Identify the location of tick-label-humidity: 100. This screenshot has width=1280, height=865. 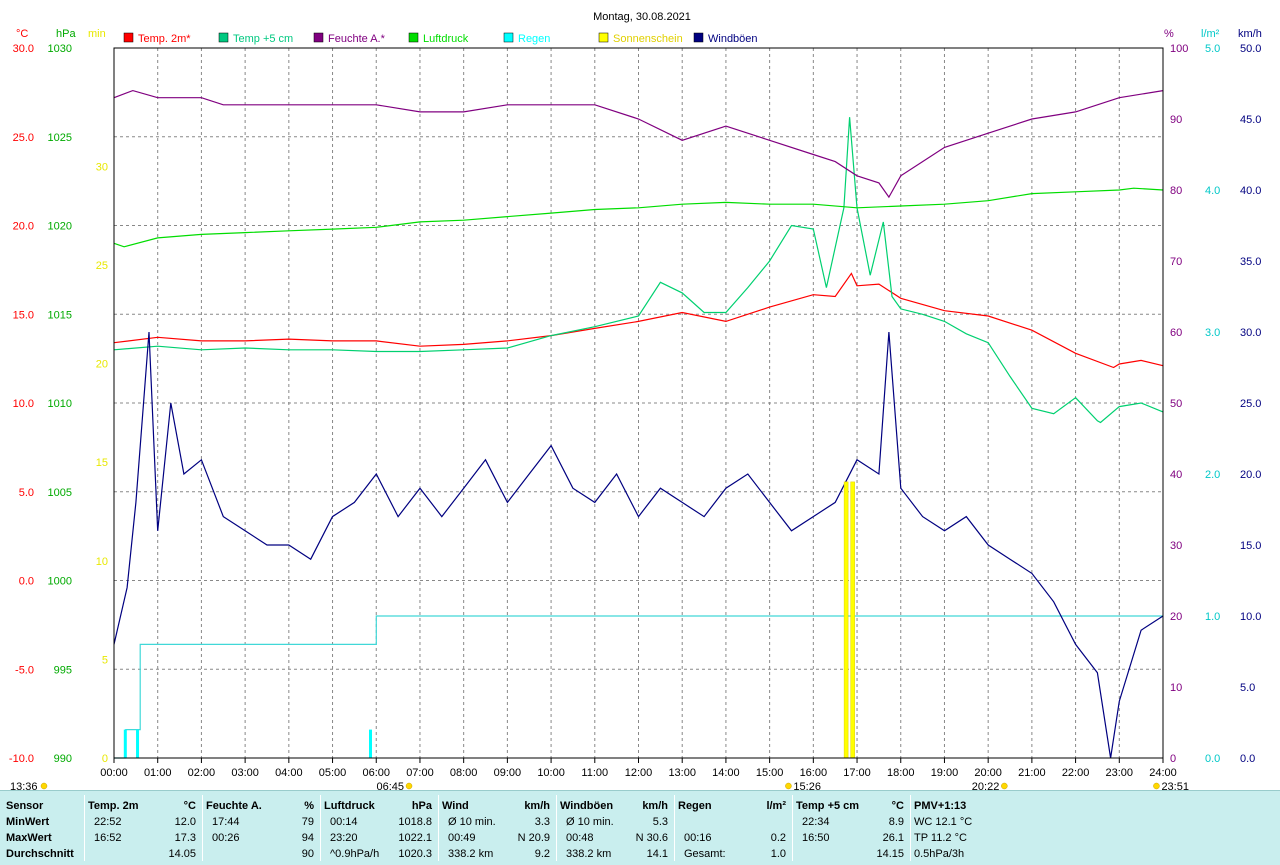
(1179, 49).